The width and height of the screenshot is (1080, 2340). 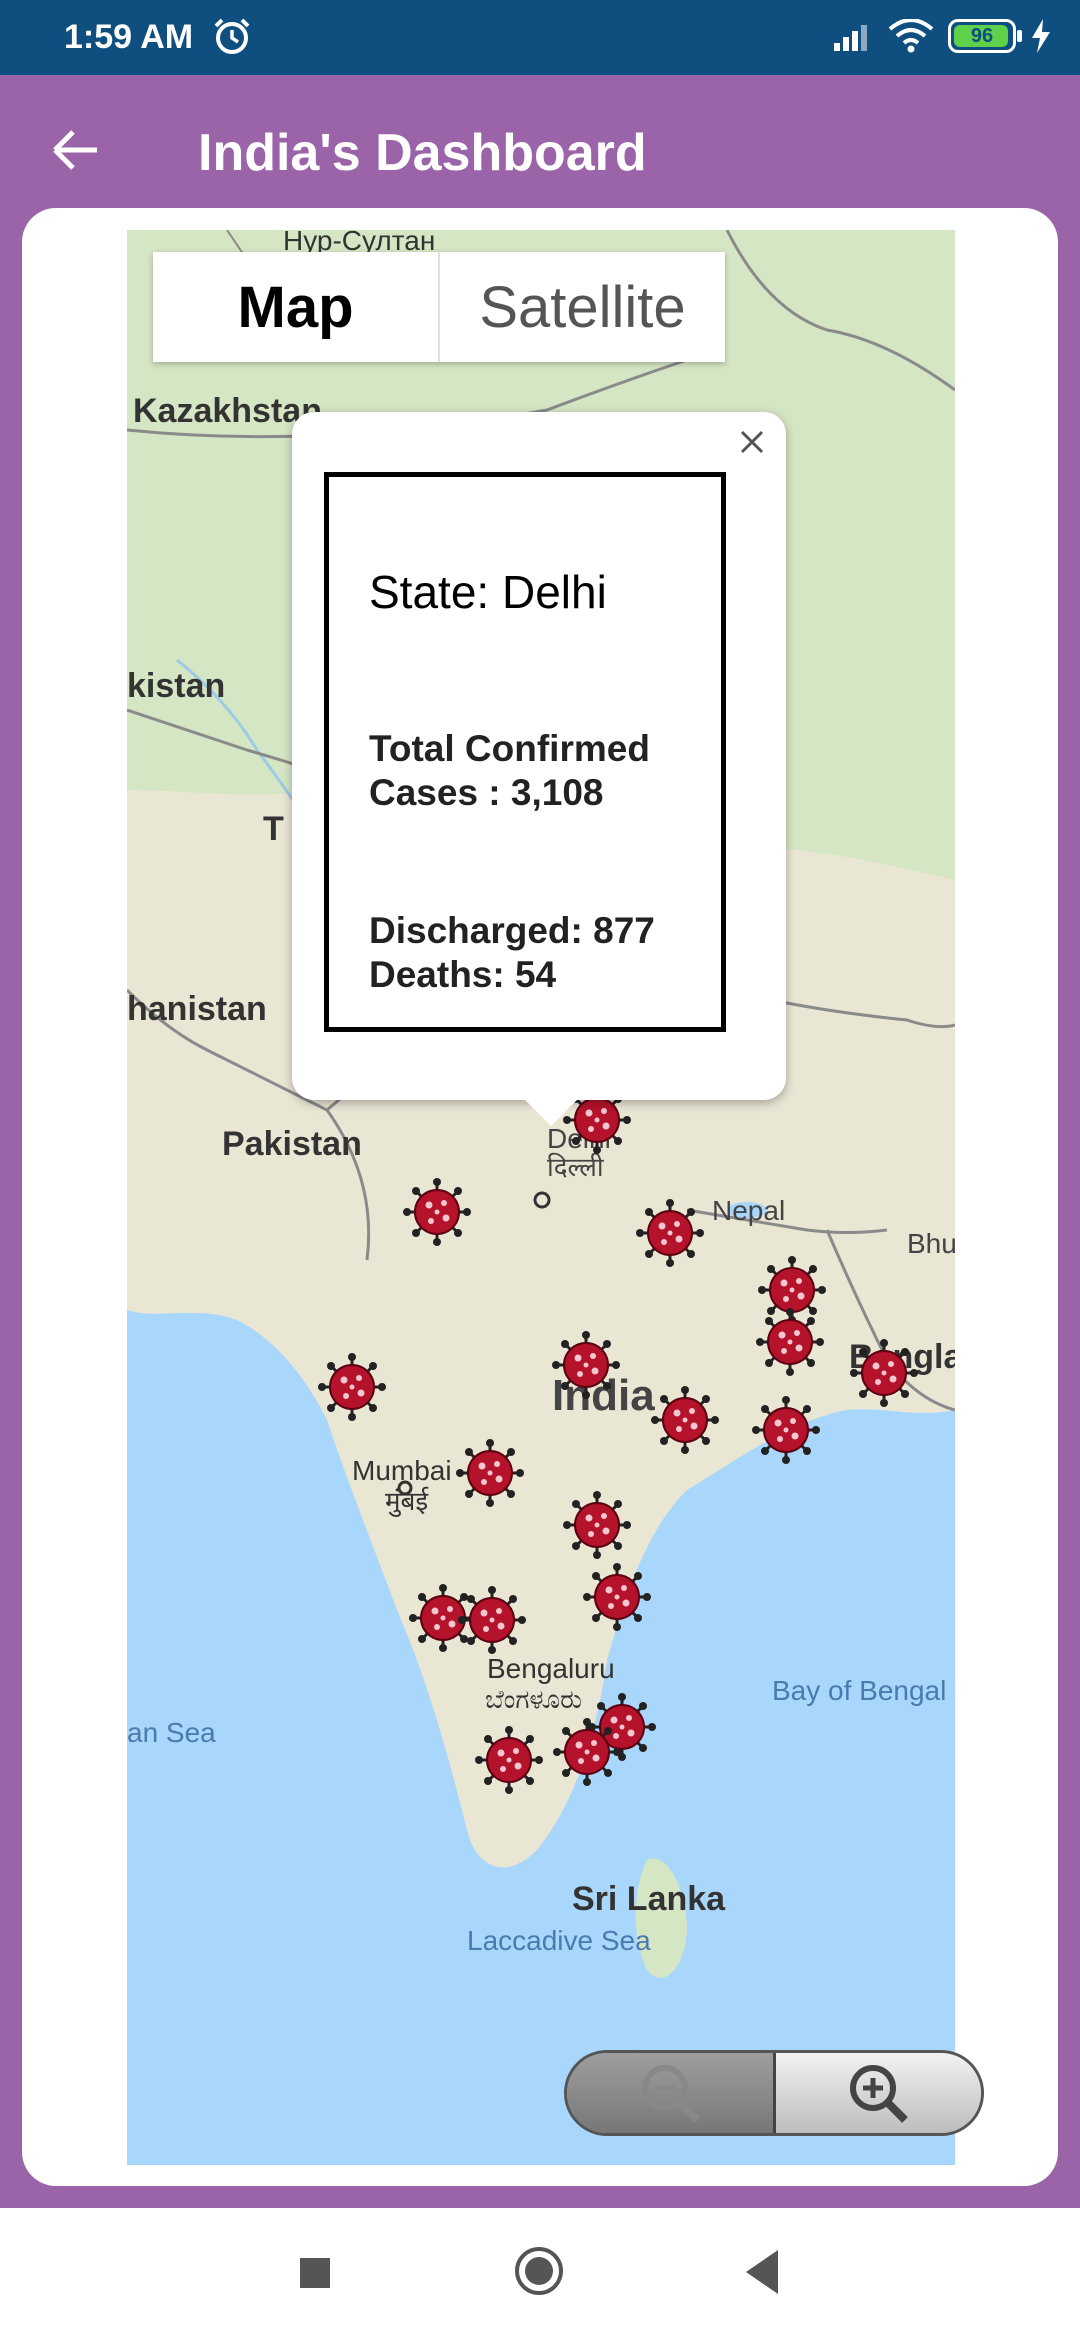 I want to click on battery-icon: 96, so click(x=985, y=36).